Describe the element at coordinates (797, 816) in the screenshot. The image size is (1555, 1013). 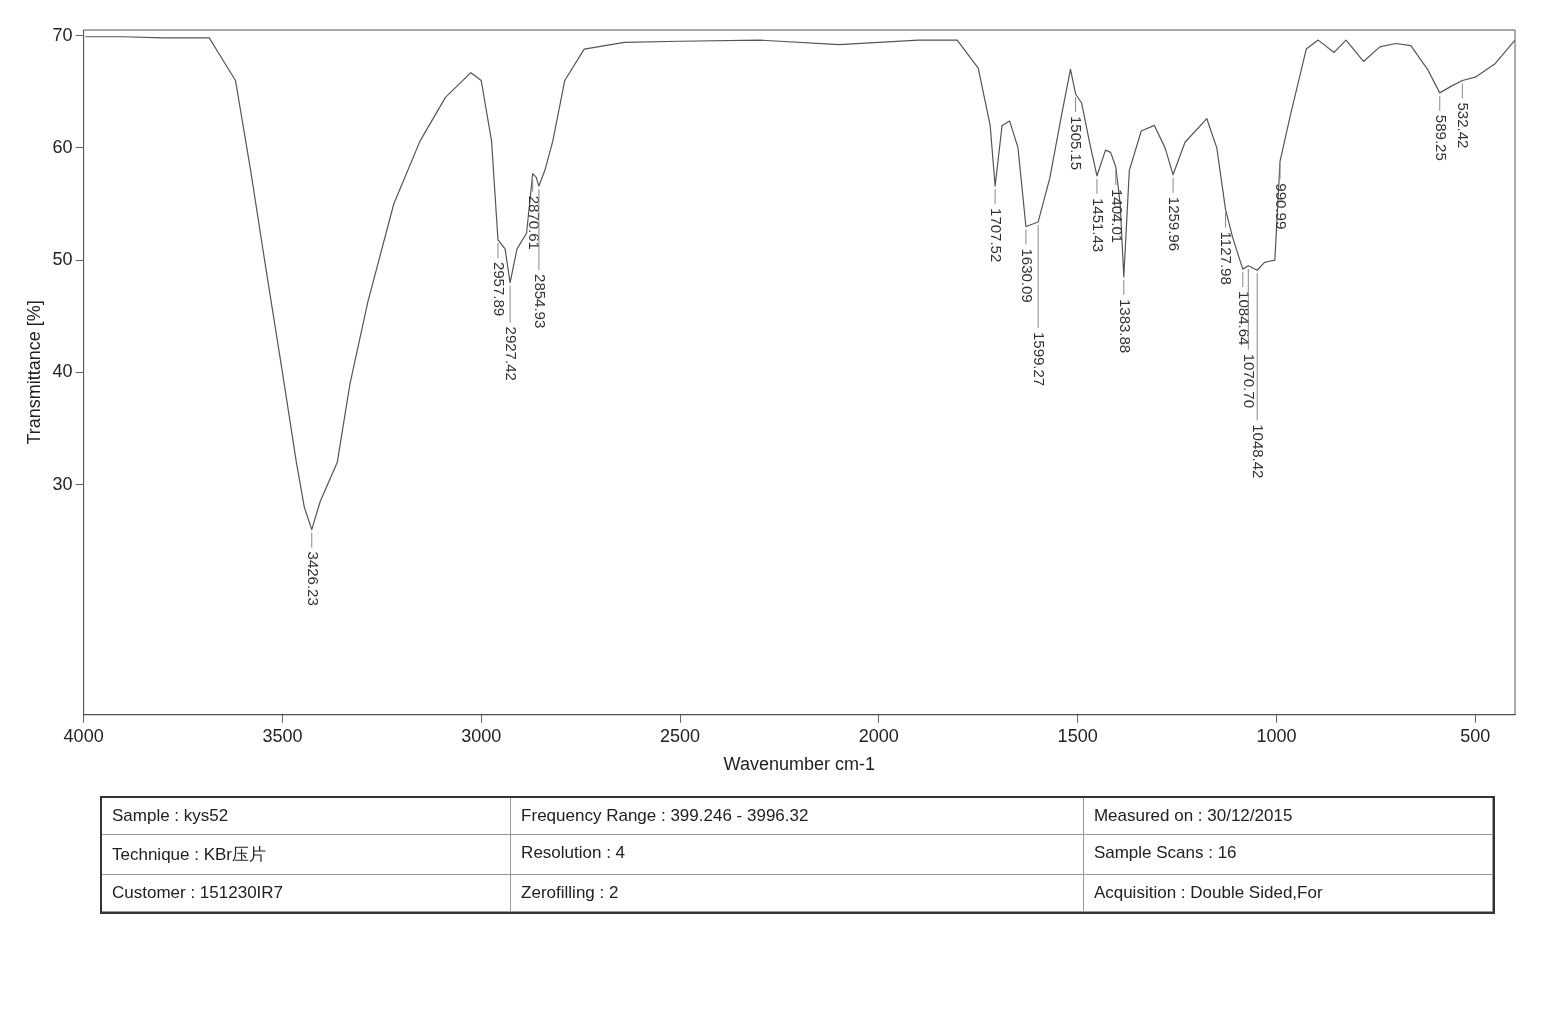
I see `text: Frequency Range : 399.246 - 3996.32` at that location.